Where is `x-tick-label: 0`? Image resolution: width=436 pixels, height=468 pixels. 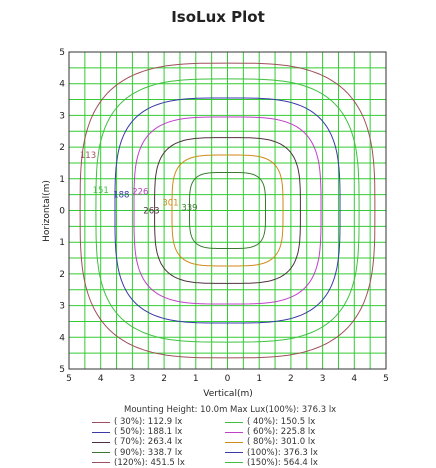 x-tick-label: 0 is located at coordinates (228, 379).